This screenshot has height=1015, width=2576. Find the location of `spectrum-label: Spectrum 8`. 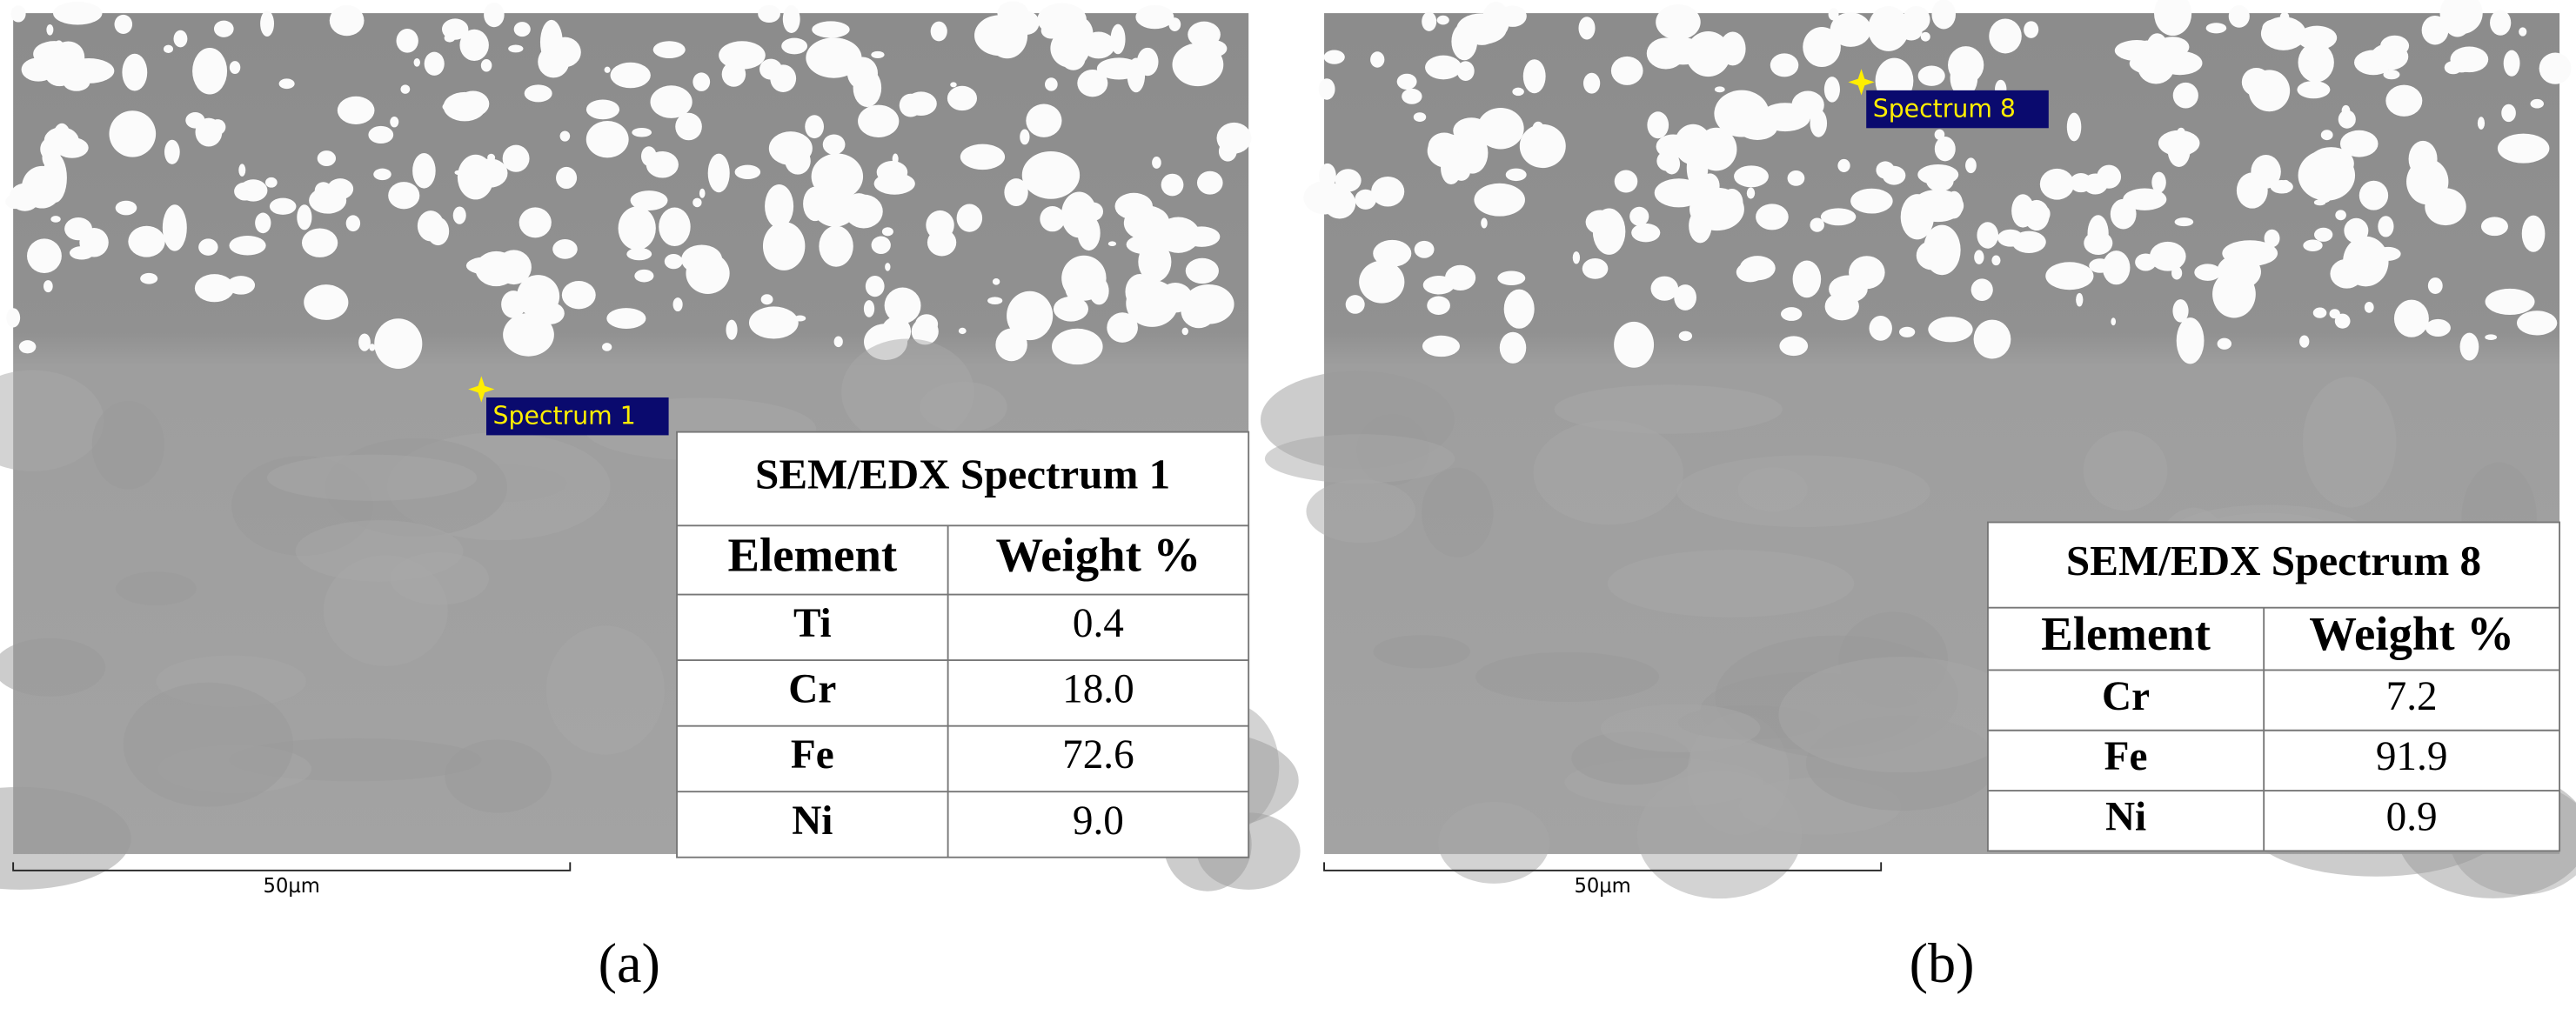

spectrum-label: Spectrum 8 is located at coordinates (1944, 109).